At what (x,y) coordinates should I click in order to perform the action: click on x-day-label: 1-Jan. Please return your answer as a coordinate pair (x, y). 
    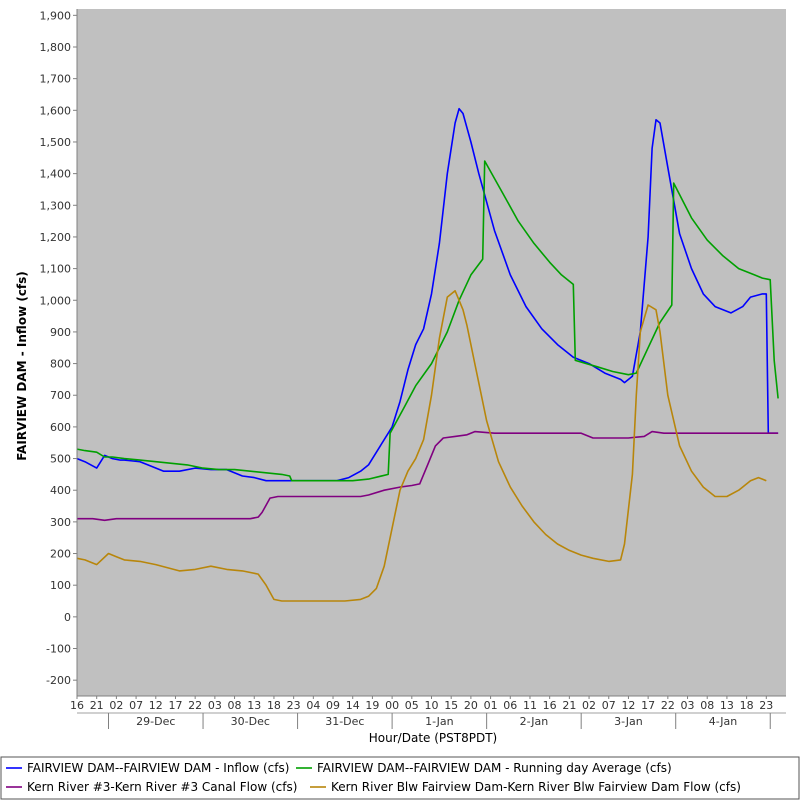
    Looking at the image, I should click on (439, 721).